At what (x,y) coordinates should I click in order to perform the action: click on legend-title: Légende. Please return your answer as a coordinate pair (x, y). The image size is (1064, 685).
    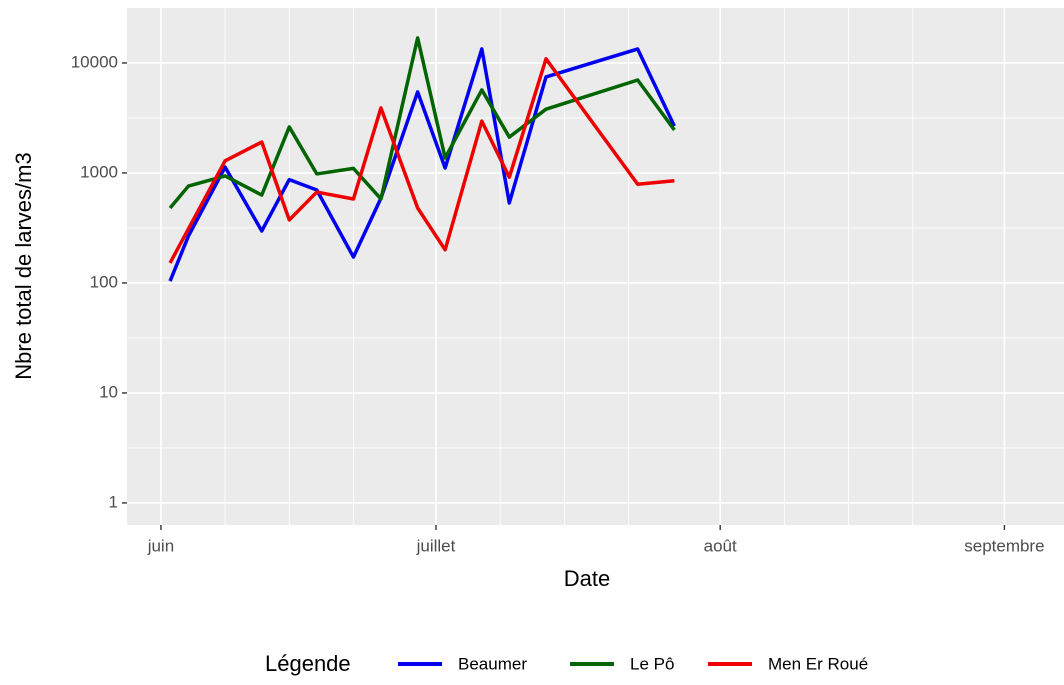
    Looking at the image, I should click on (308, 663).